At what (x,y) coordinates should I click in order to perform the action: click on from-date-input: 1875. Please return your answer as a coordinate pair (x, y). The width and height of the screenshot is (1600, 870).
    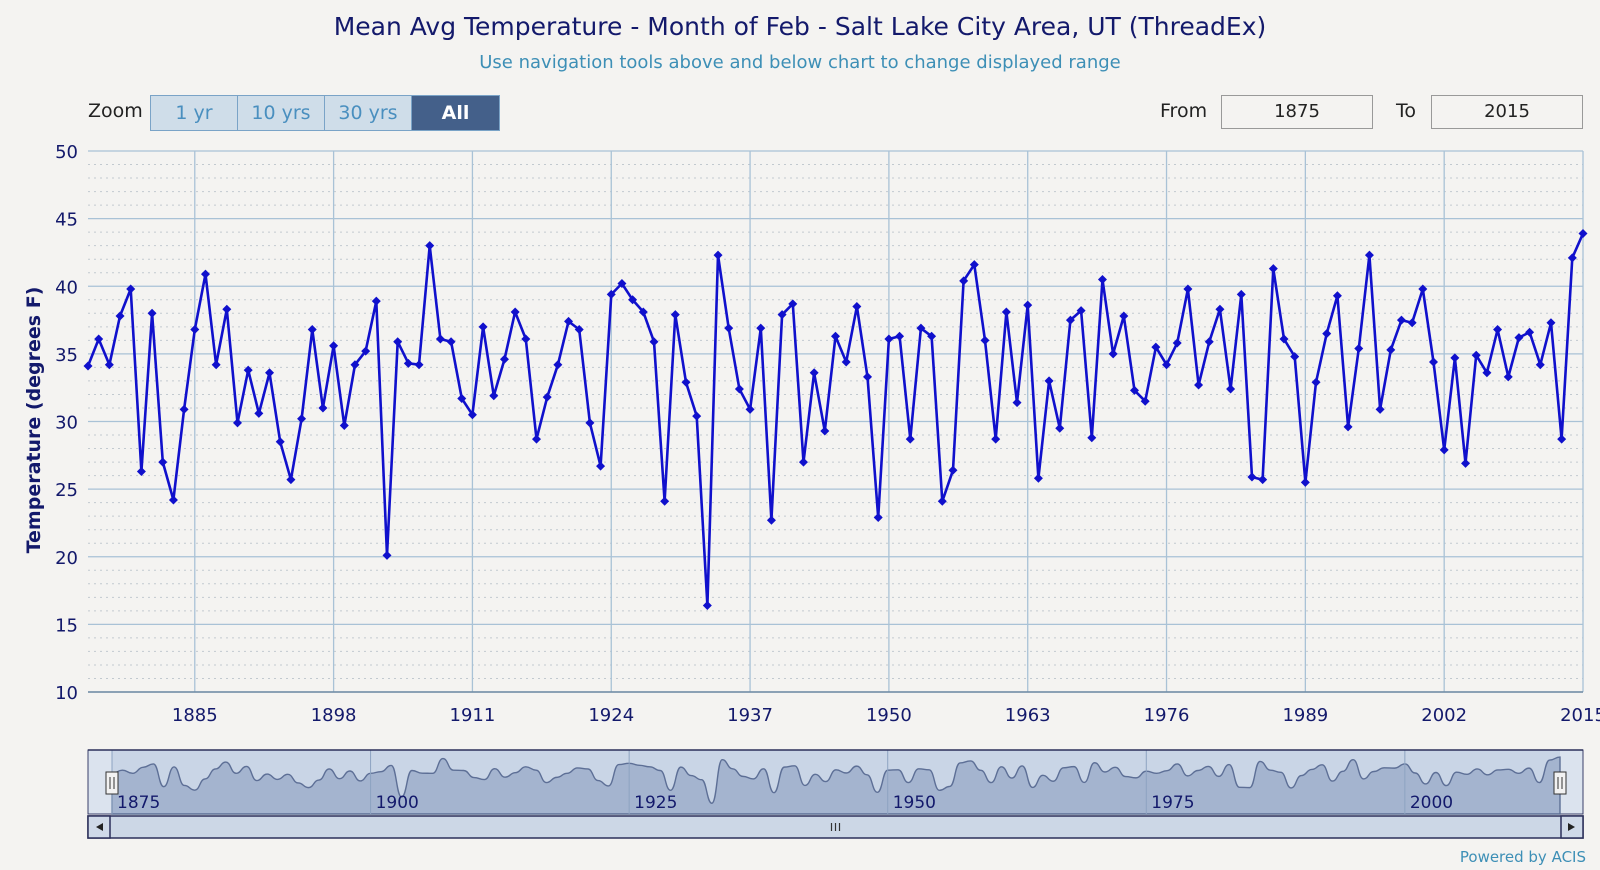
    Looking at the image, I should click on (1297, 112).